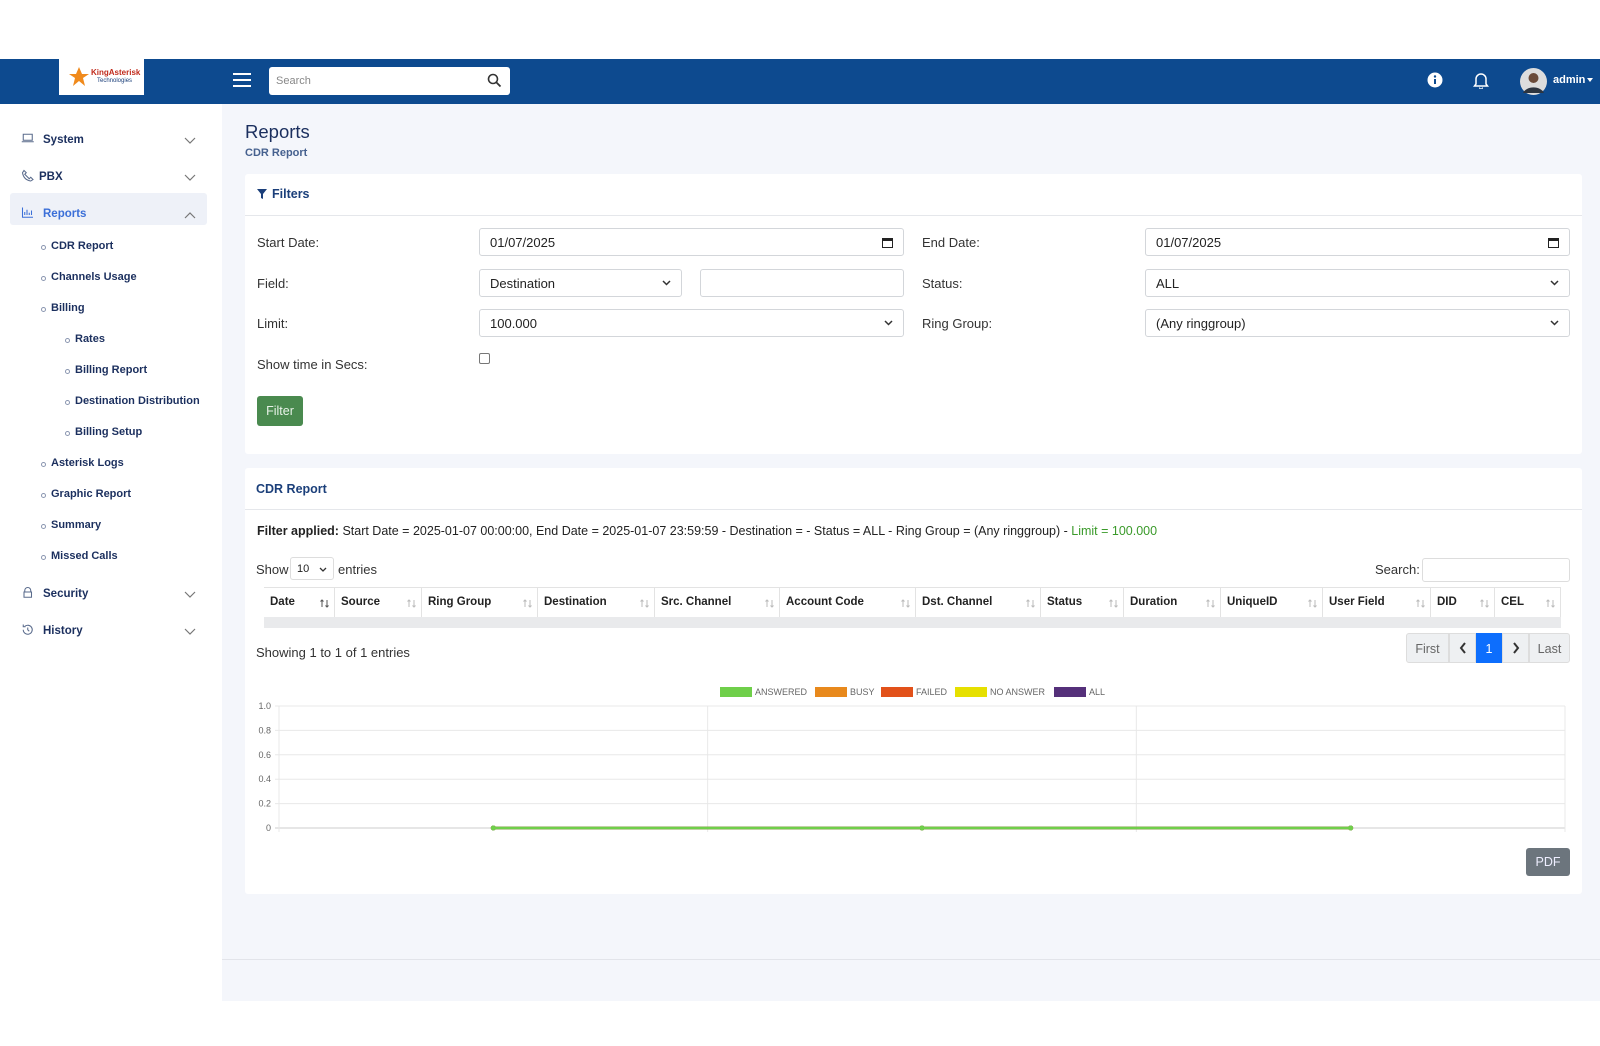  I want to click on sub-menu-item: CDR Report, so click(82, 246).